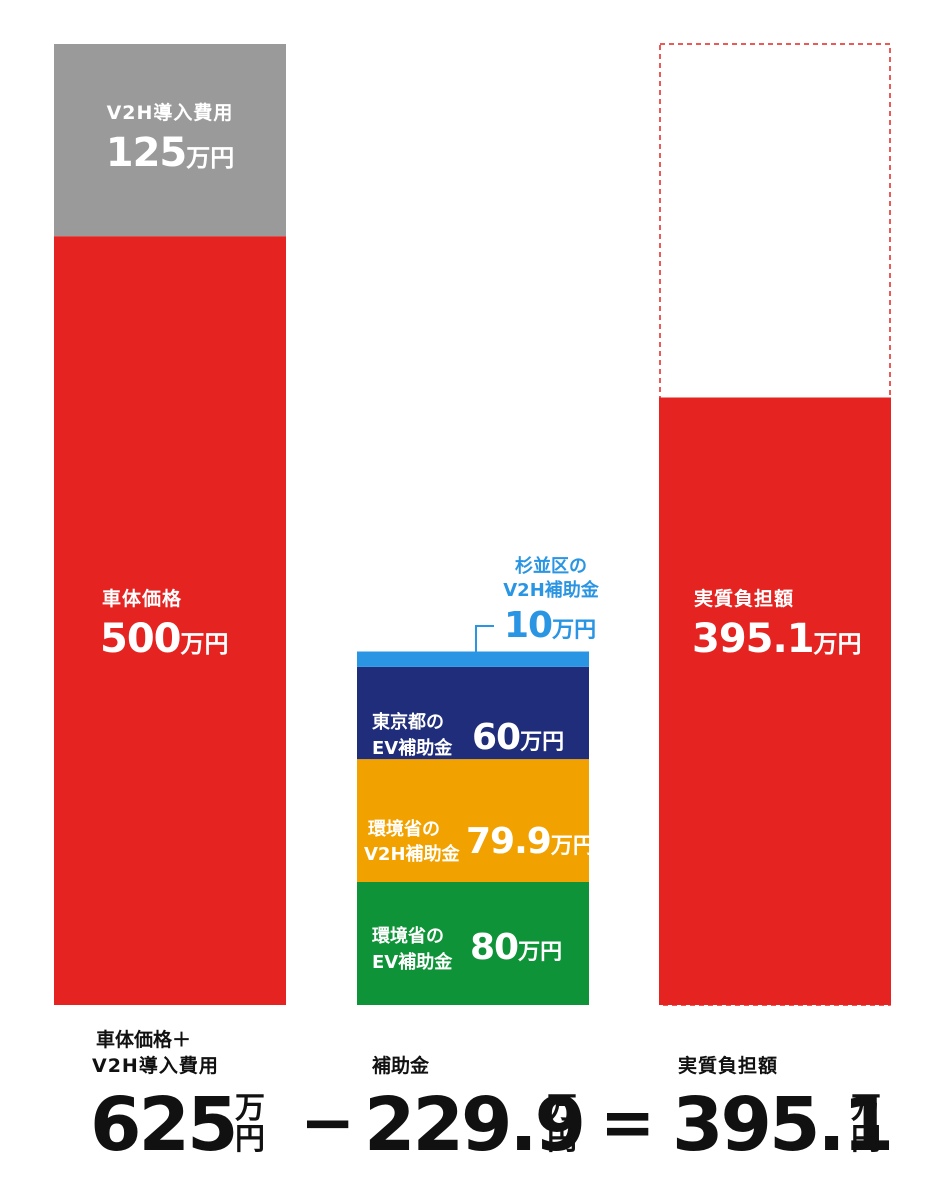 This screenshot has width=948, height=1200. I want to click on moe-ev-number: 80, so click(494, 947).